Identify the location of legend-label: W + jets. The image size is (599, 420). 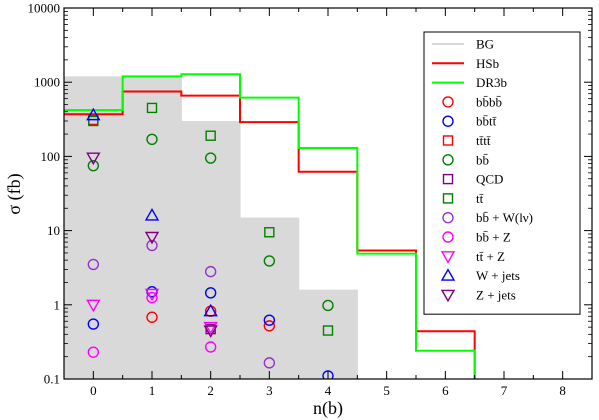
(498, 275).